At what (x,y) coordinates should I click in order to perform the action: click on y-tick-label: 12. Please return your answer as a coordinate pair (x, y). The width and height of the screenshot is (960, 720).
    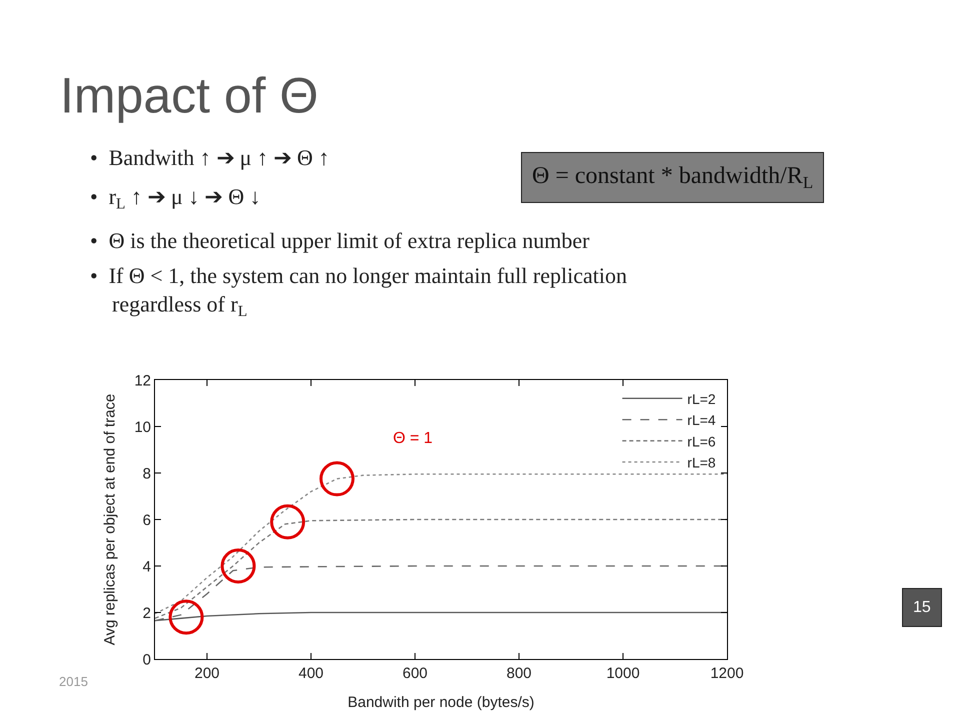
    Looking at the image, I should click on (142, 381).